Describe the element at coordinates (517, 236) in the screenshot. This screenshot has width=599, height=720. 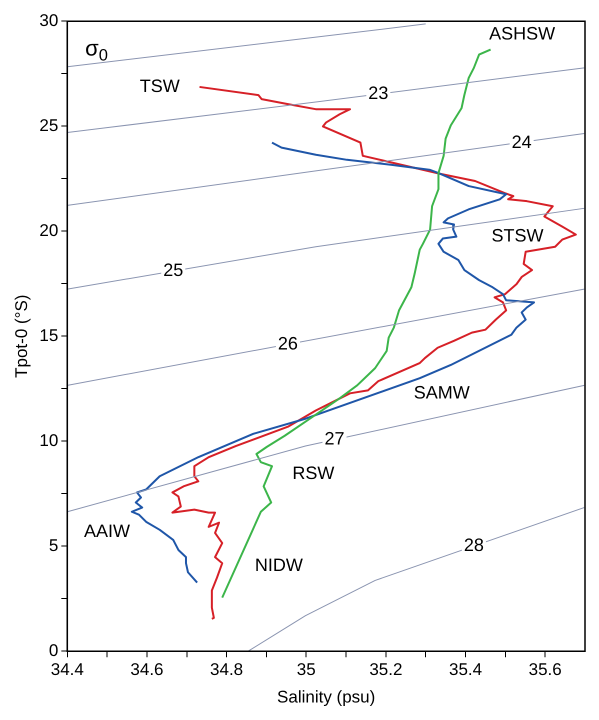
I see `annotation: STSW` at that location.